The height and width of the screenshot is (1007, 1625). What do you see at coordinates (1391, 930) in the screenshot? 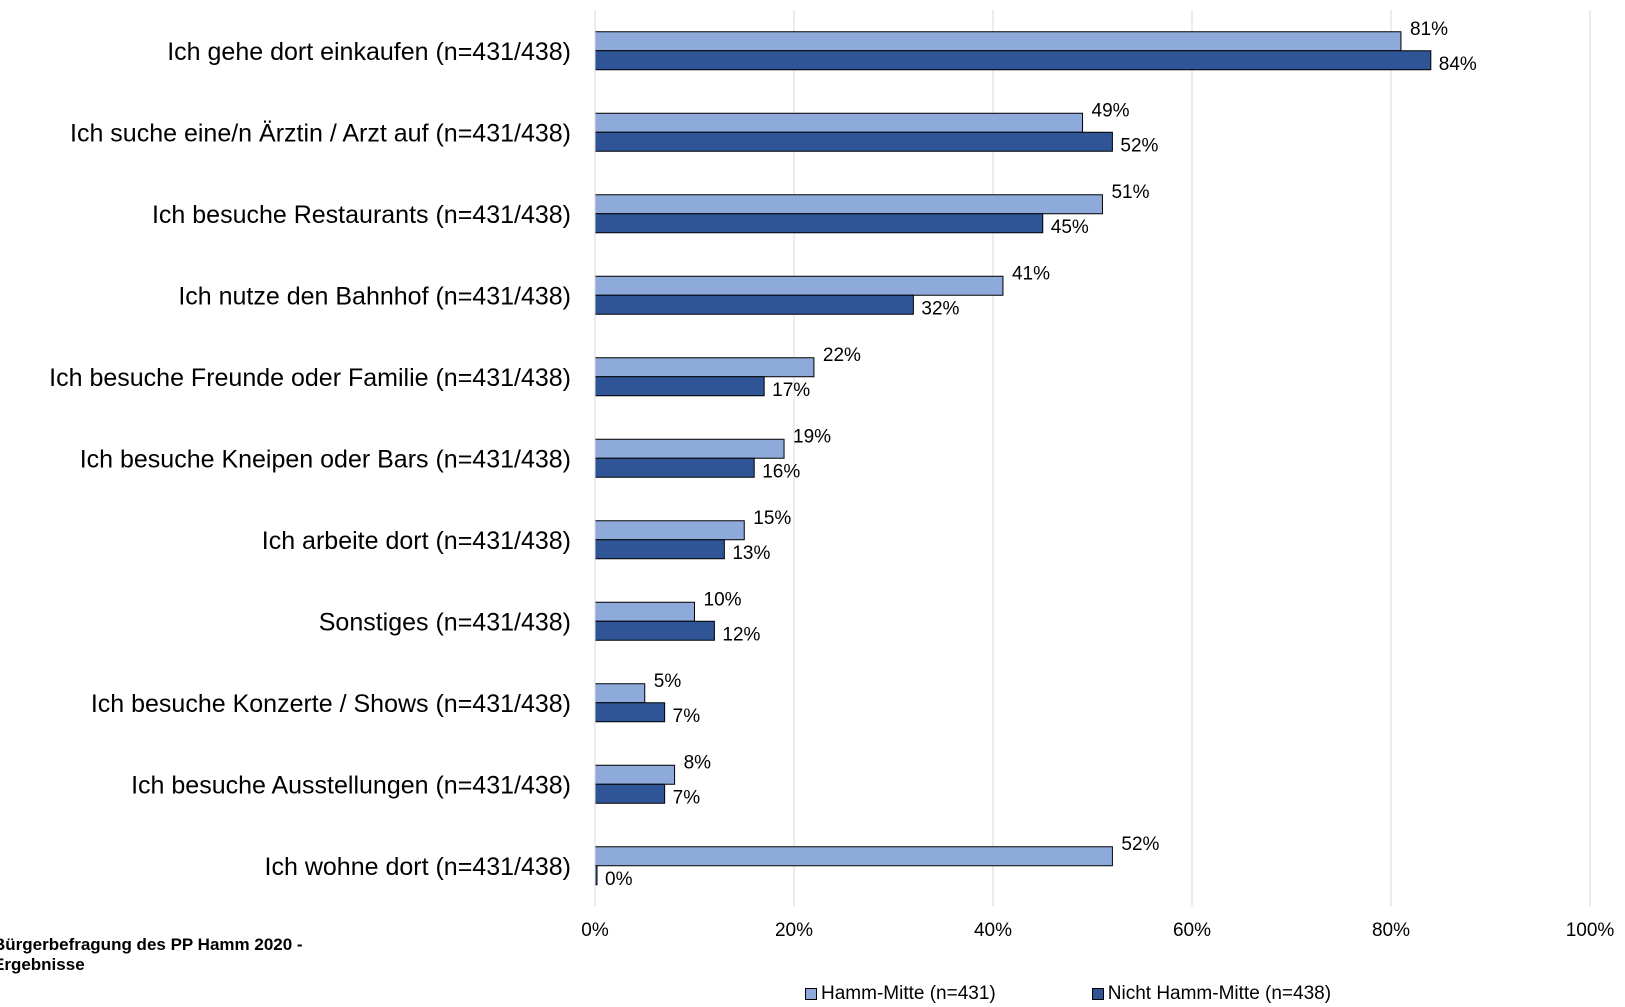
I see `x-tick-label: 80%` at bounding box center [1391, 930].